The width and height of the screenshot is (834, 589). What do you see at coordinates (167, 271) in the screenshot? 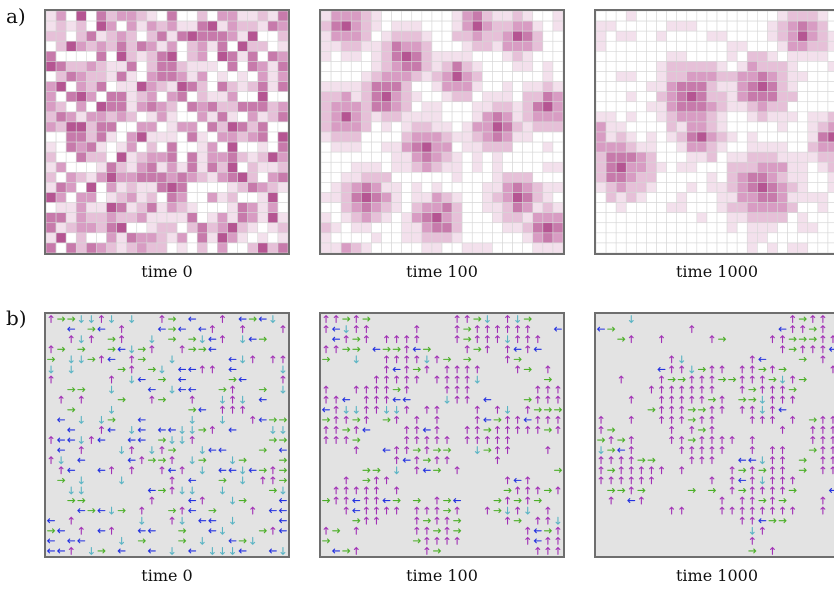
I see `caption-a-time-0: time 0` at bounding box center [167, 271].